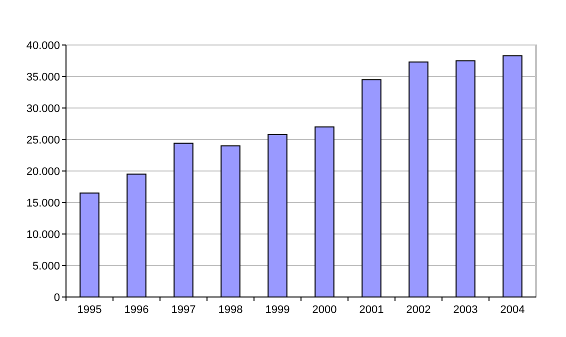  I want to click on x-tick-label: 1998, so click(230, 310).